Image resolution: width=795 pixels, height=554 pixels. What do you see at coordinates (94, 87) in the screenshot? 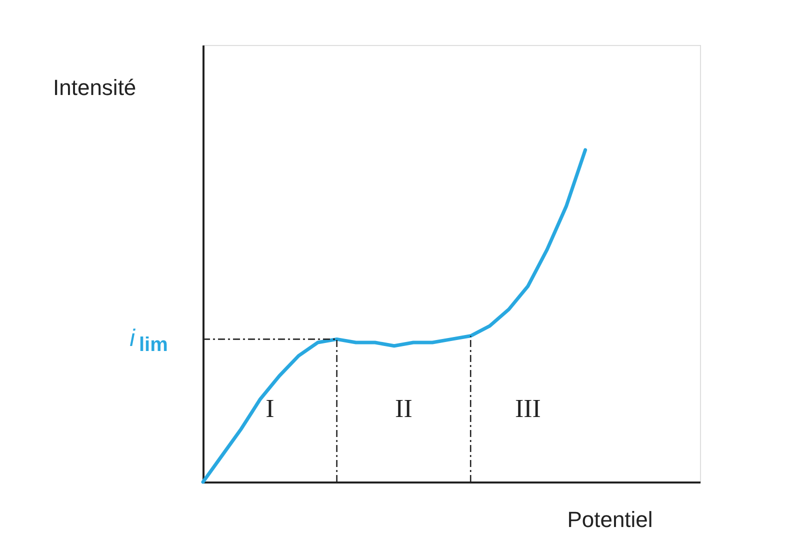
I see `y-axis-title: Intensité` at bounding box center [94, 87].